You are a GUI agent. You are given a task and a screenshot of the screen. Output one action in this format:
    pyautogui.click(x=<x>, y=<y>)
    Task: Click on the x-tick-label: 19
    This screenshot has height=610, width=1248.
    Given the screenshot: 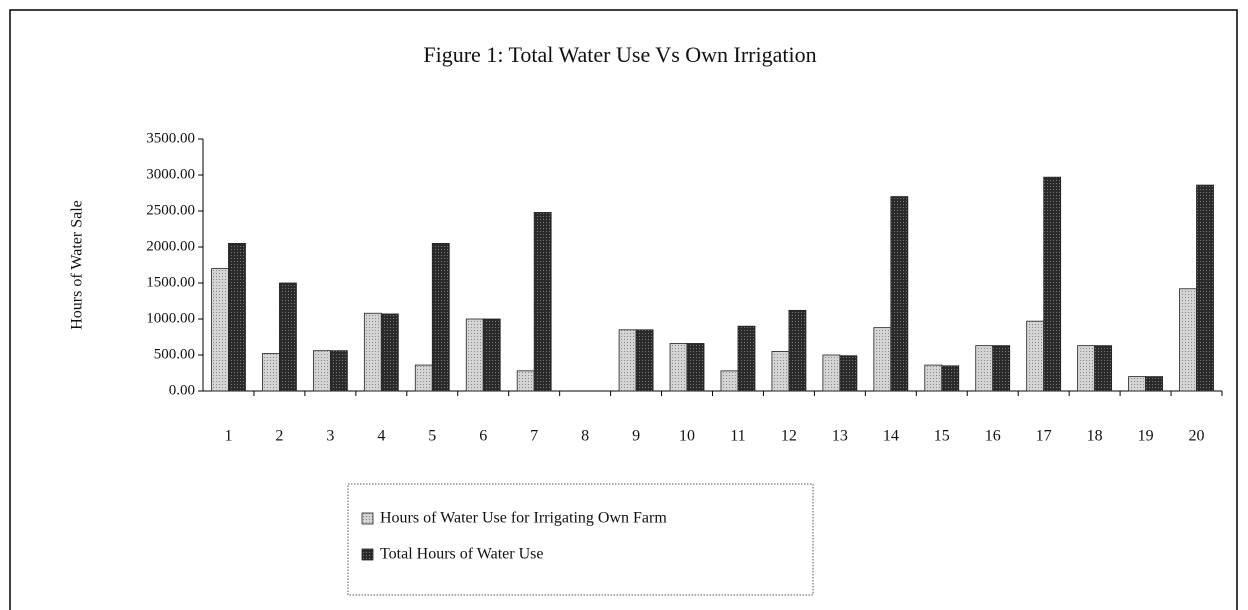 What is the action you would take?
    pyautogui.click(x=1146, y=436)
    